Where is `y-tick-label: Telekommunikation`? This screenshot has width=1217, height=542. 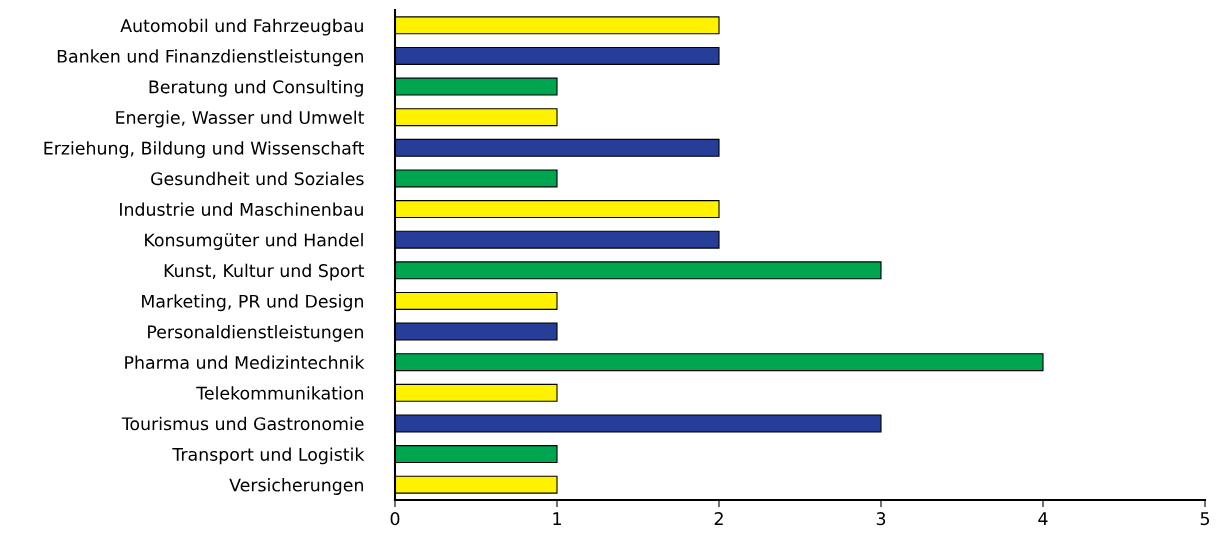
y-tick-label: Telekommunikation is located at coordinates (279, 393).